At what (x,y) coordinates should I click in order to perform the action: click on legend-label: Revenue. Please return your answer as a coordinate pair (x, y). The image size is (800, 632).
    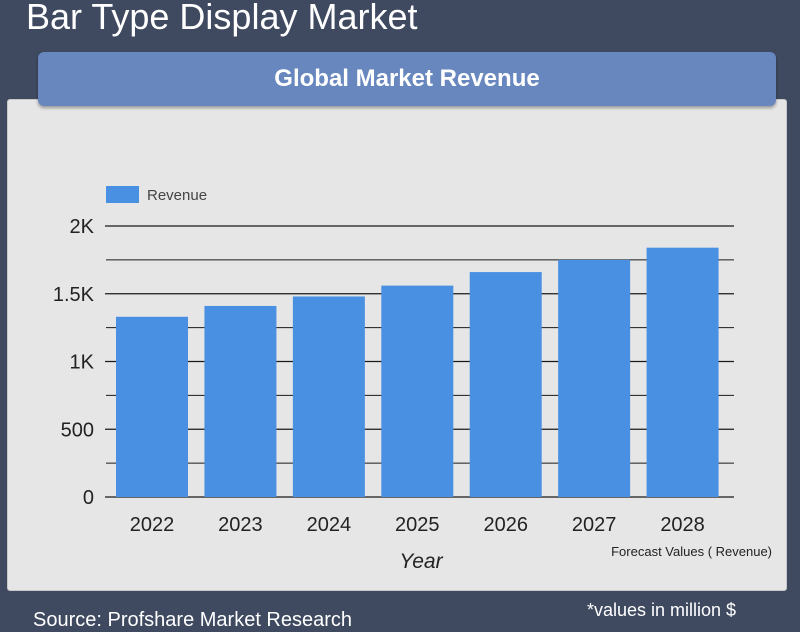
    Looking at the image, I should click on (177, 195).